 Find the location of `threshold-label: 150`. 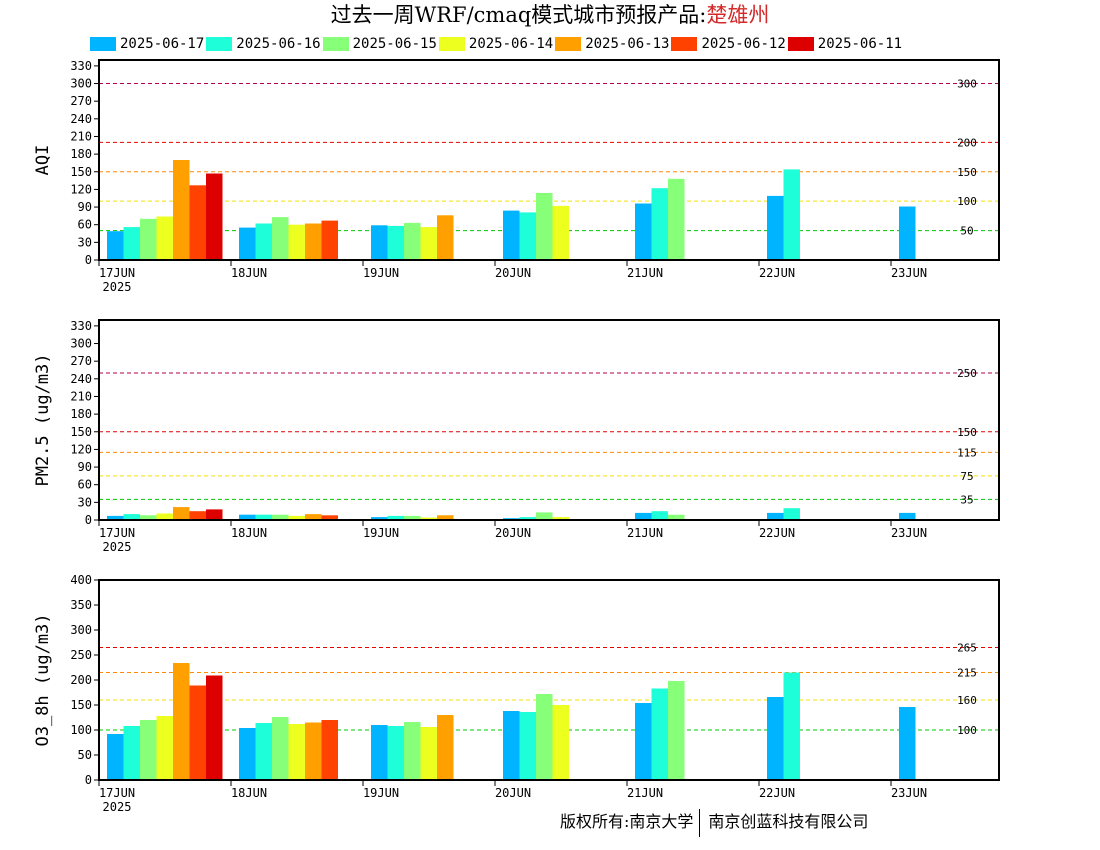

threshold-label: 150 is located at coordinates (967, 172).